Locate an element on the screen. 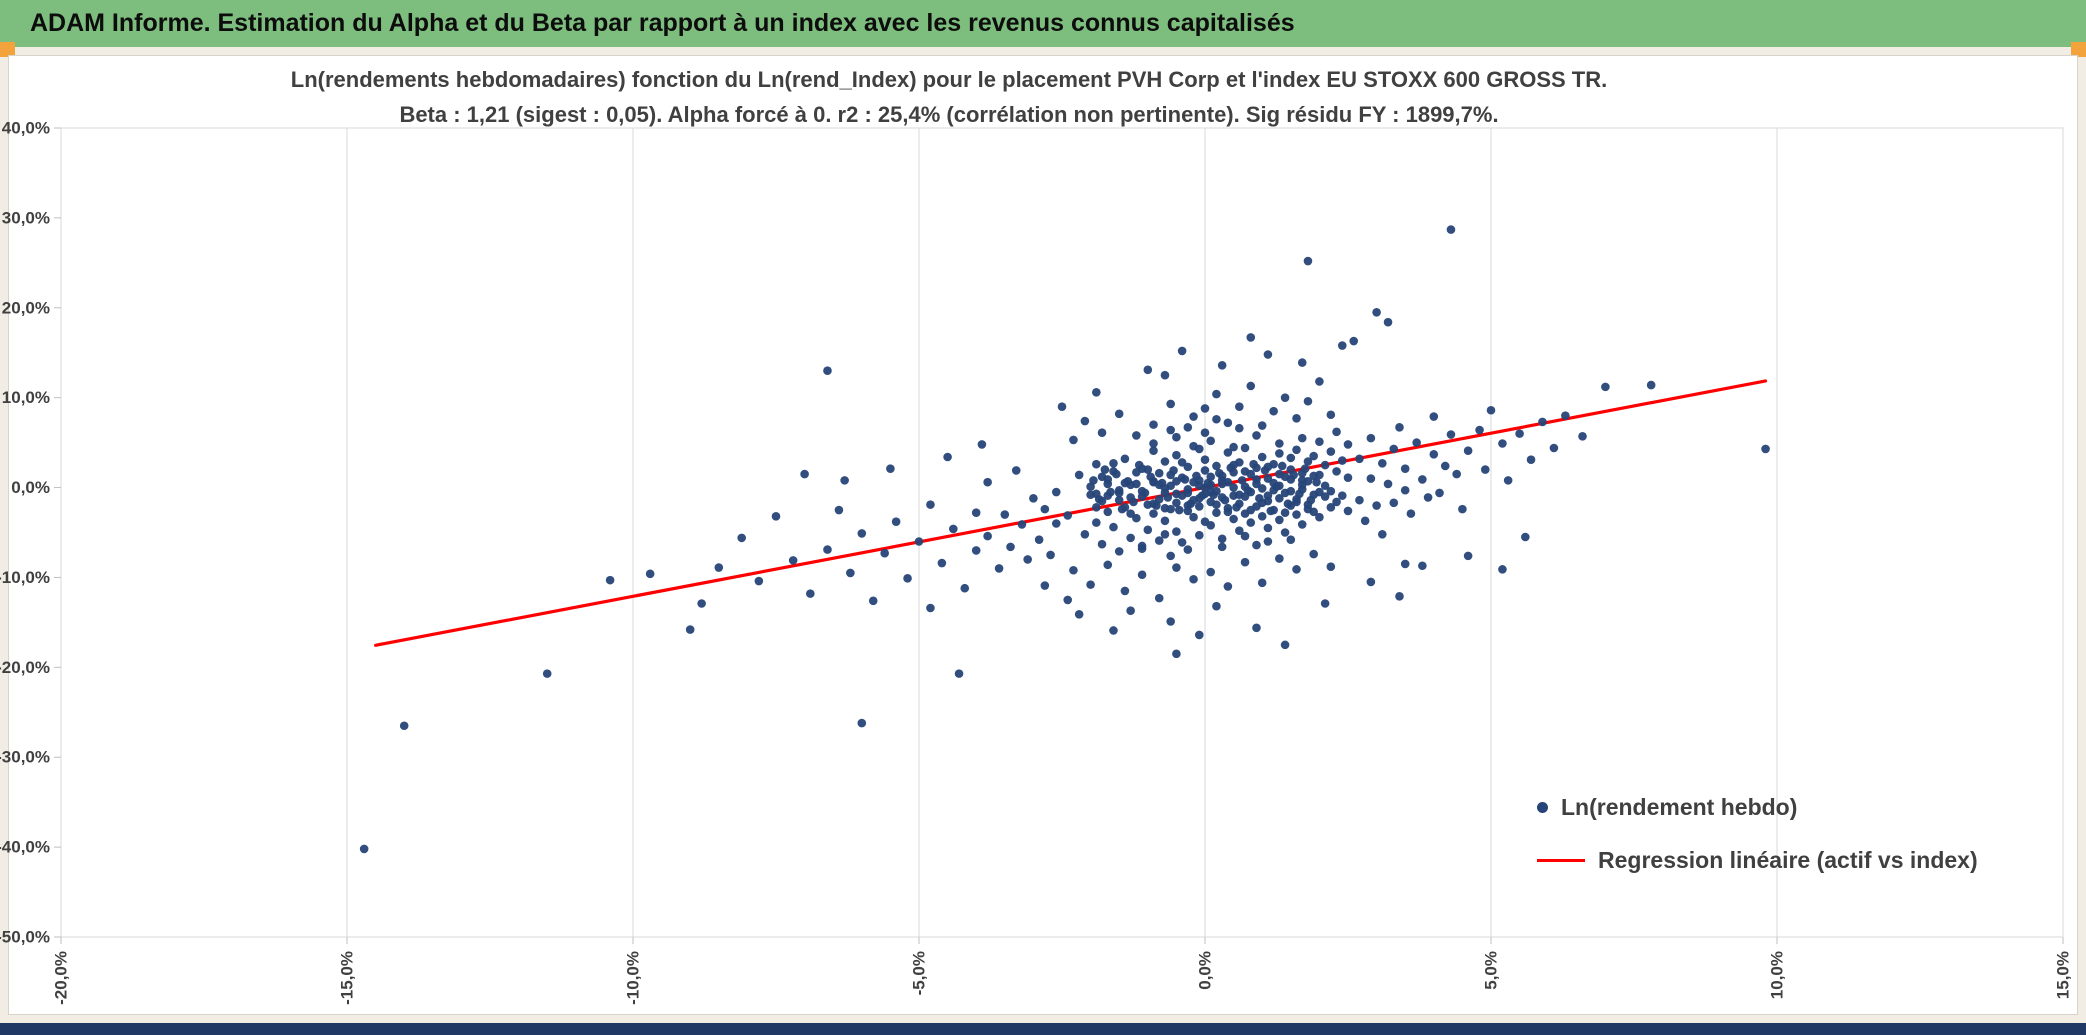 This screenshot has height=1035, width=2086. svg-text: -30,0% is located at coordinates (25, 757).